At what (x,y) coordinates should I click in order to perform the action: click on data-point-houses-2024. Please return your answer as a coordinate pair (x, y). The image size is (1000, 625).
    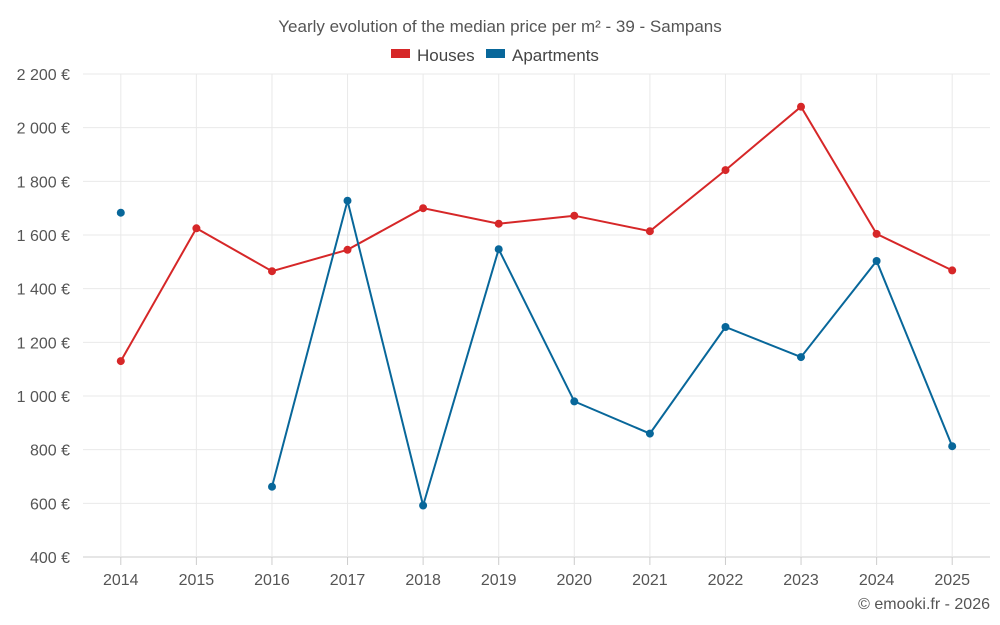
    Looking at the image, I should click on (876, 233).